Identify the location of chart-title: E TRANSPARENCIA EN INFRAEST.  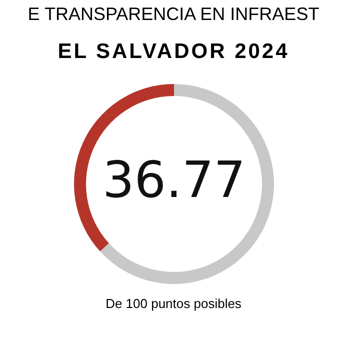
(173, 14).